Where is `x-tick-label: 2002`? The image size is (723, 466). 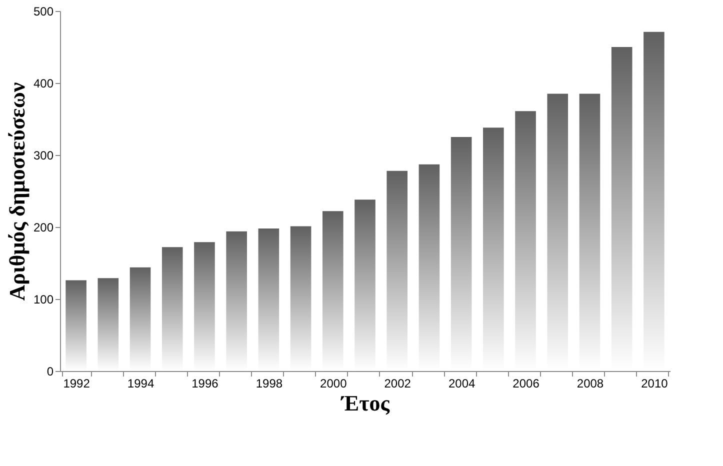
x-tick-label: 2002 is located at coordinates (398, 383).